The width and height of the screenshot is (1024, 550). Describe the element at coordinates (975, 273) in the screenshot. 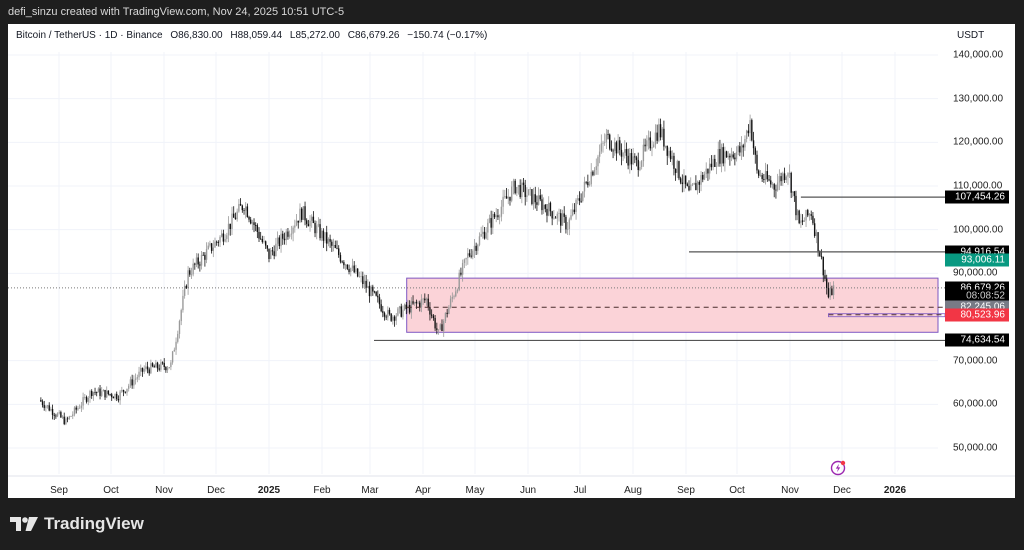

I see `price-axis-tick: 90,000.00` at that location.